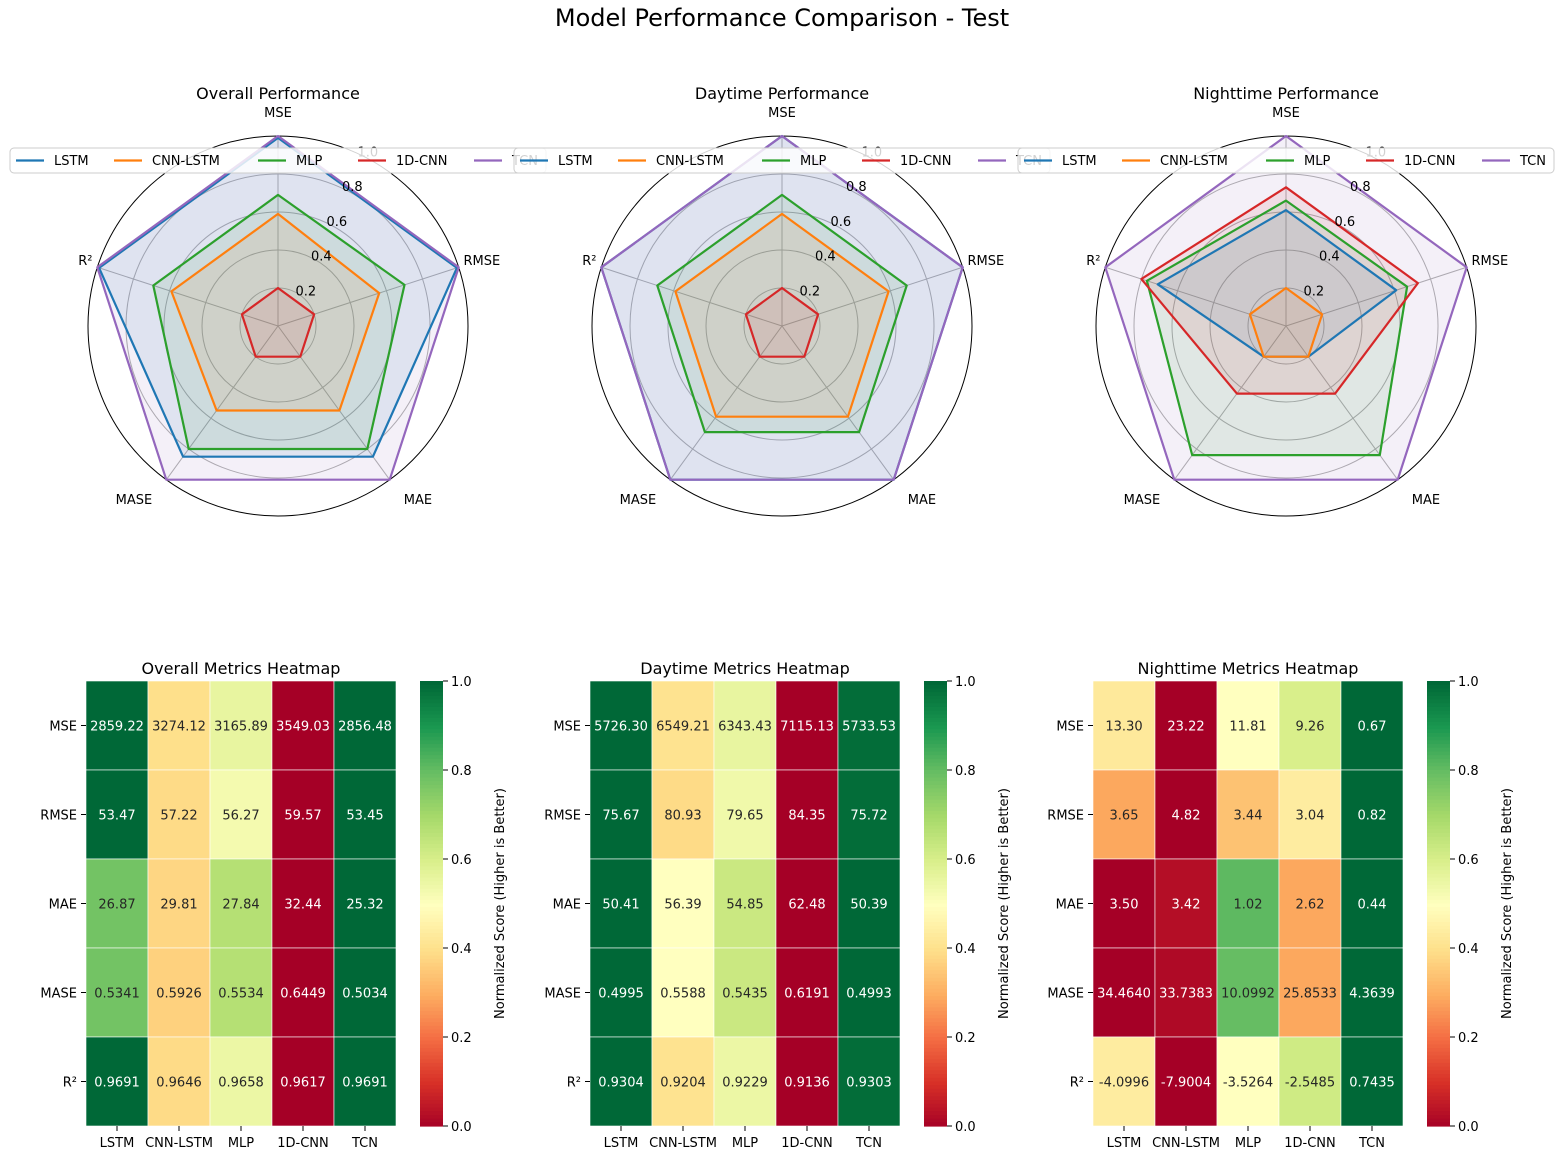 The height and width of the screenshot is (1159, 1564). What do you see at coordinates (1286, 93) in the screenshot?
I see `radar-title: Nighttime Performance` at bounding box center [1286, 93].